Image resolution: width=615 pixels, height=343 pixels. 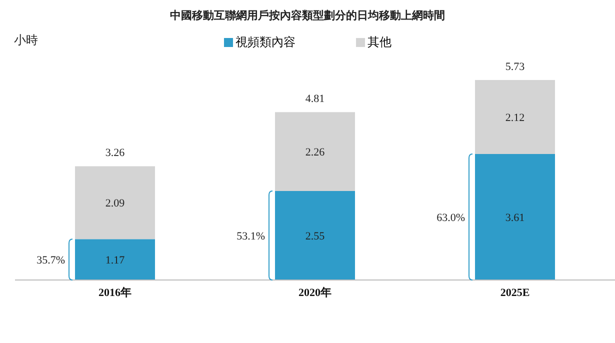 What do you see at coordinates (50, 260) in the screenshot?
I see `annotation: 35.7%` at bounding box center [50, 260].